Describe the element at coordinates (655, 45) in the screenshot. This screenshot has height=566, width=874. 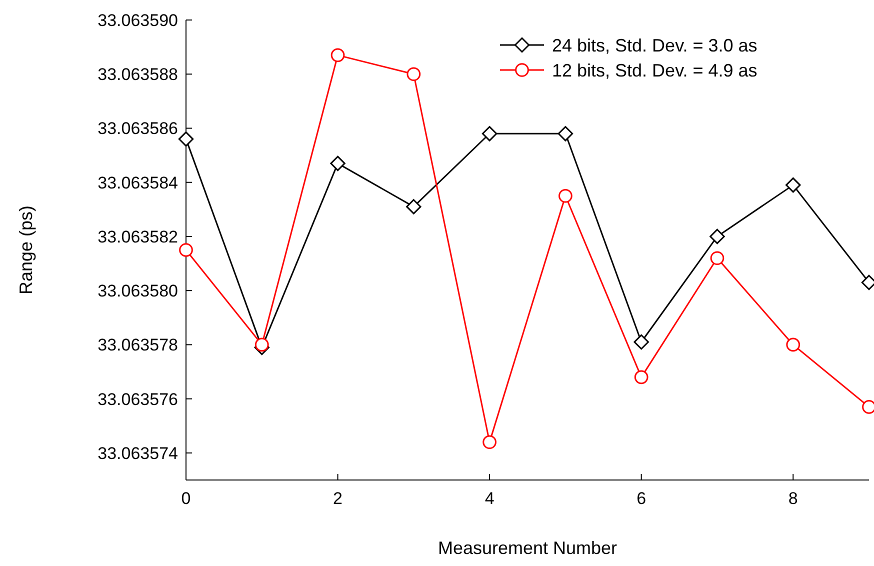
I see `legend-label: 24 bits, Std. Dev. = 3.0 as` at that location.